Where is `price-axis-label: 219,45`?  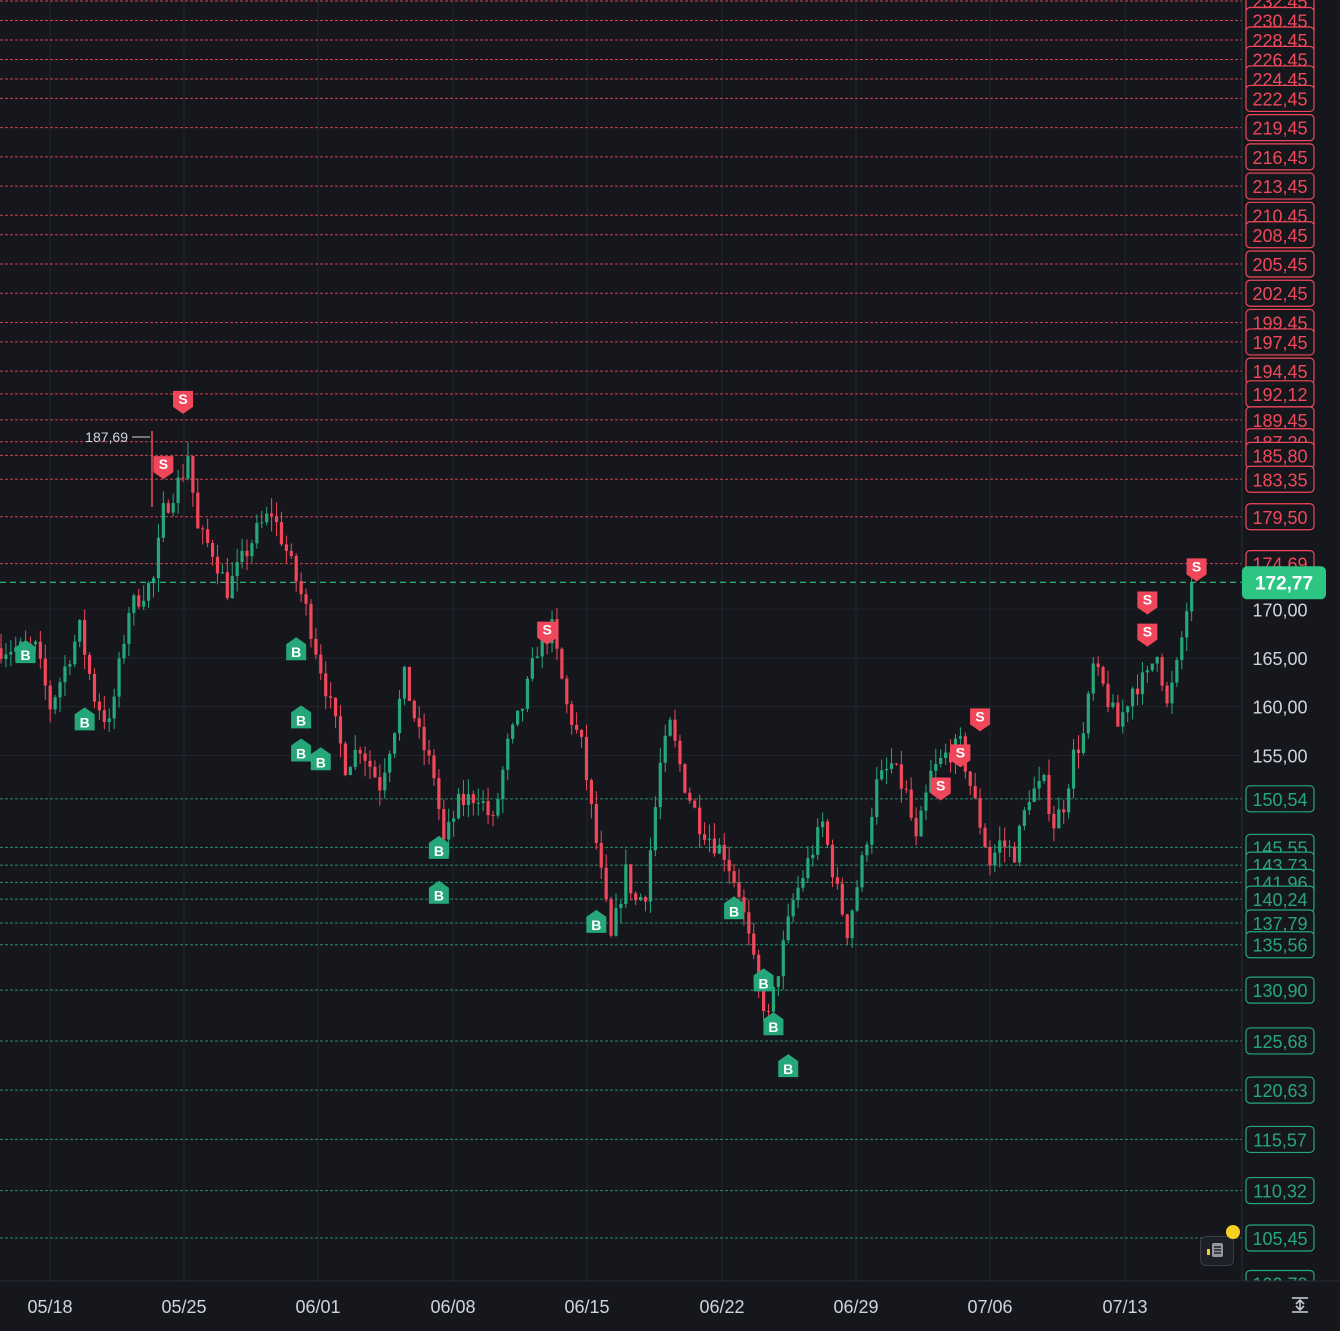 price-axis-label: 219,45 is located at coordinates (1280, 128).